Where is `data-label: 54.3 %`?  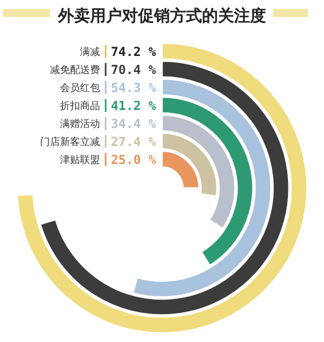 data-label: 54.3 % is located at coordinates (133, 87).